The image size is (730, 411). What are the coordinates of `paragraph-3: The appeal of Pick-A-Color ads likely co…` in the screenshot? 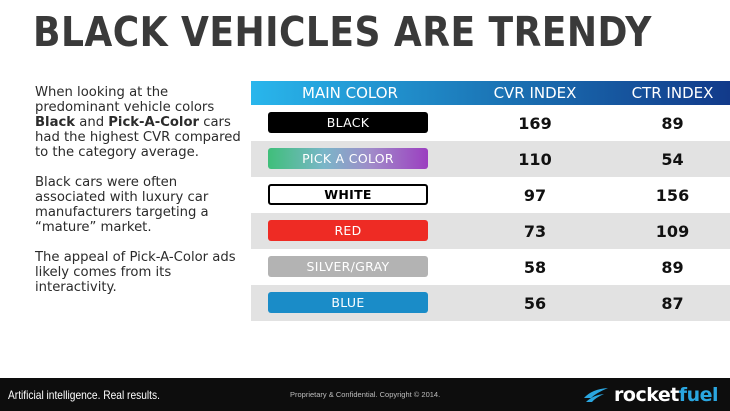 It's located at (135, 272).